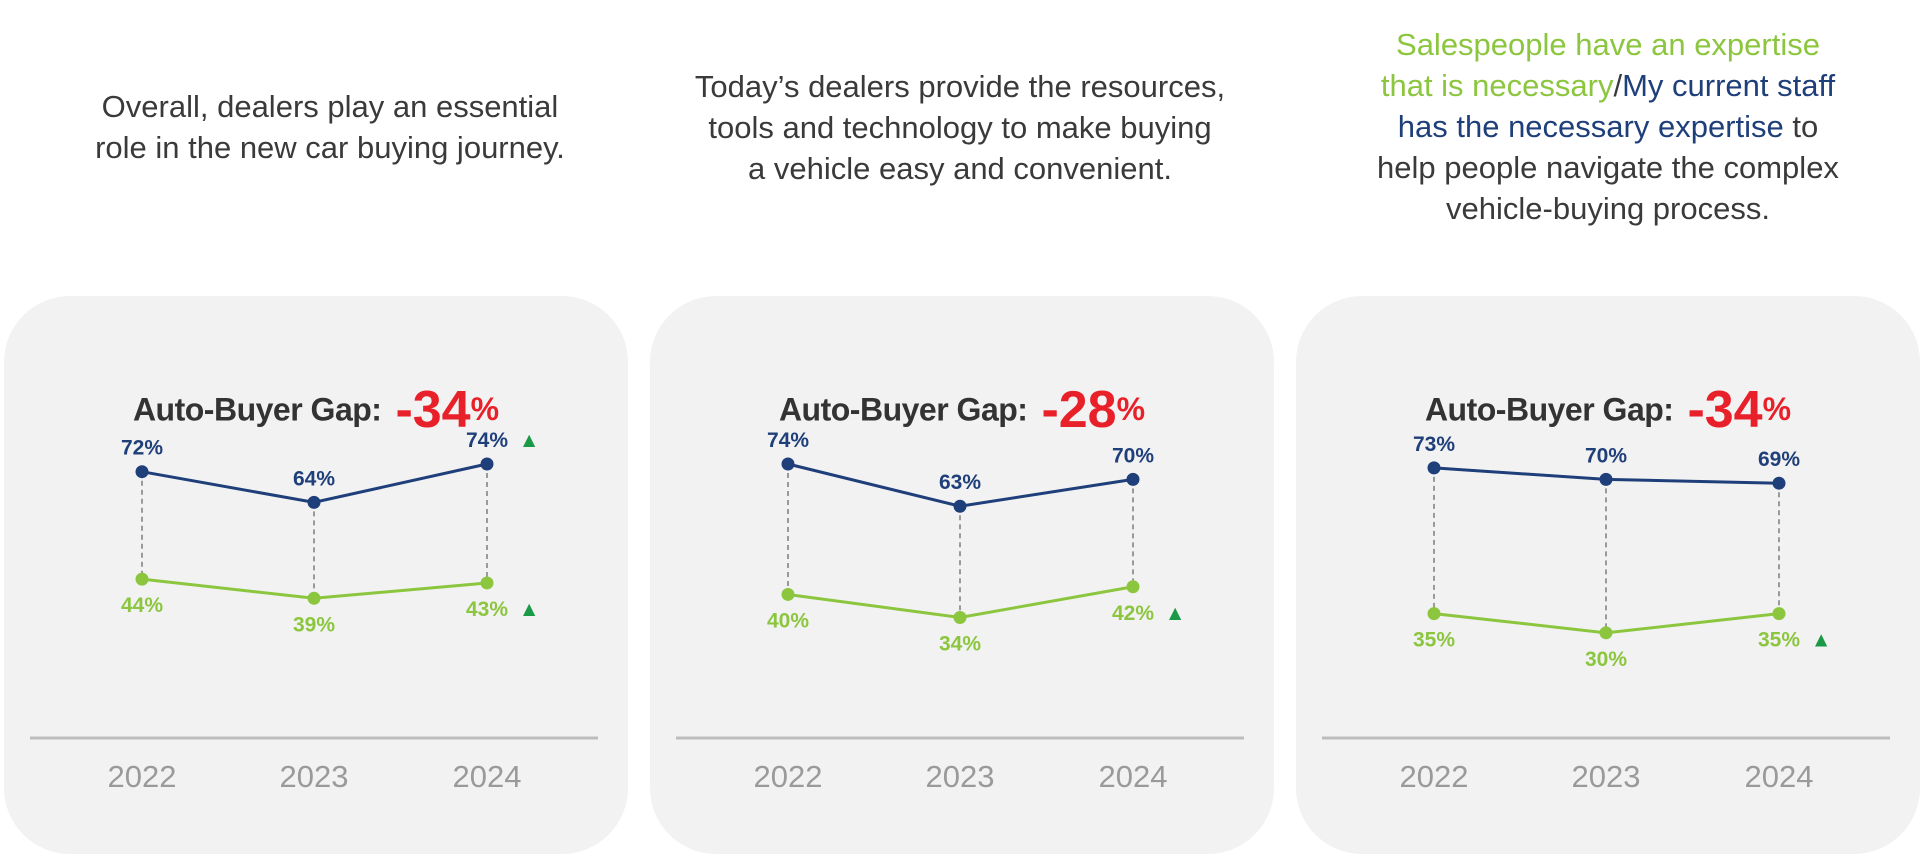 The width and height of the screenshot is (1920, 857). I want to click on data-label-green: 40%, so click(788, 620).